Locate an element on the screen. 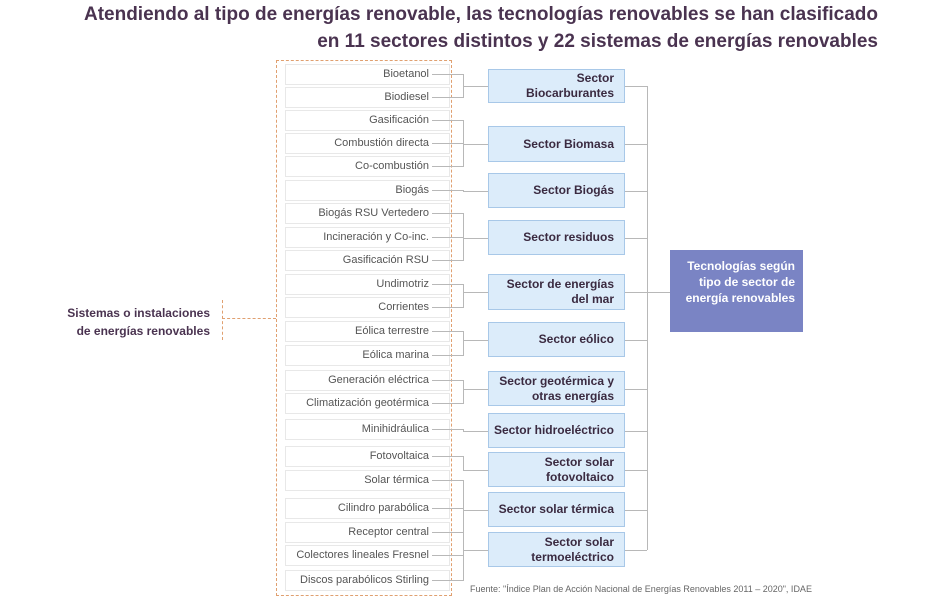  system-item: Bioetanol is located at coordinates (367, 74).